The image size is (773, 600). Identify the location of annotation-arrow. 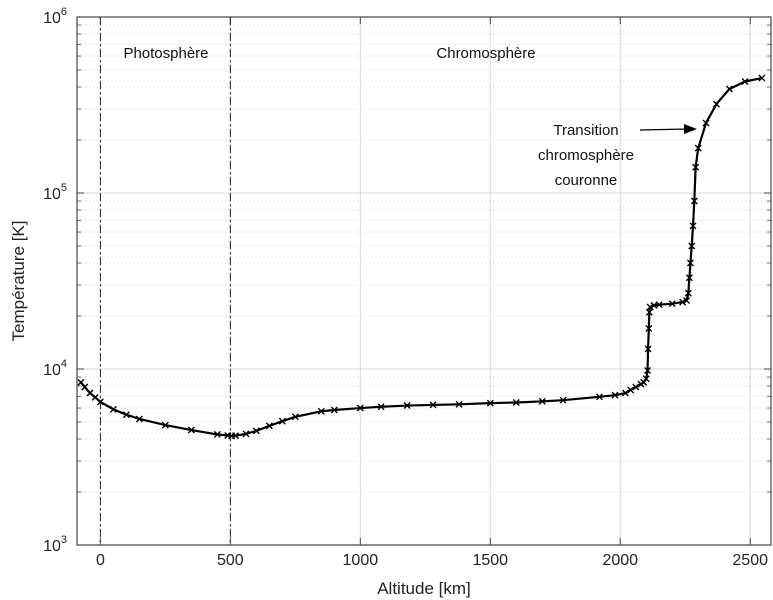
(664, 129).